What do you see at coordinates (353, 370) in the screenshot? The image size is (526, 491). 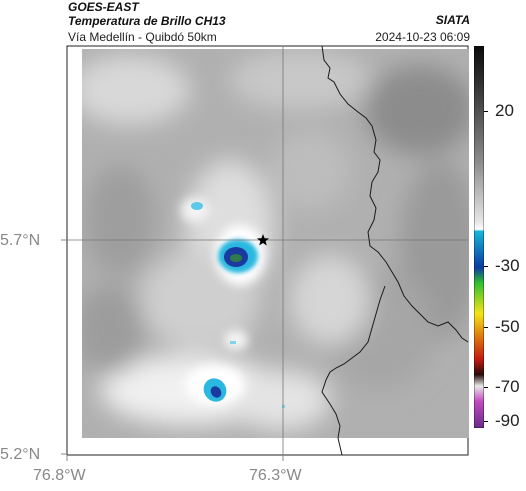 I see `river-line` at bounding box center [353, 370].